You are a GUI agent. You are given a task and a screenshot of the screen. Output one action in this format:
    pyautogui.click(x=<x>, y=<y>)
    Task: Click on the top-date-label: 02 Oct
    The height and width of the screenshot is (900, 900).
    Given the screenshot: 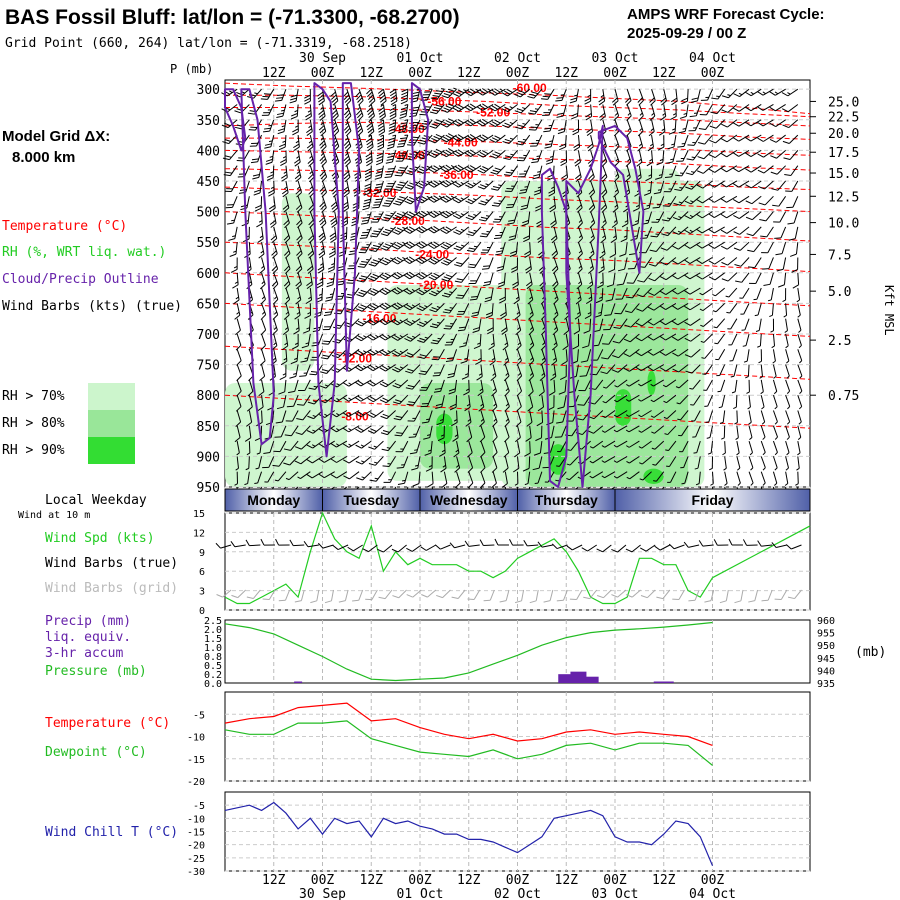 What is the action you would take?
    pyautogui.click(x=517, y=58)
    